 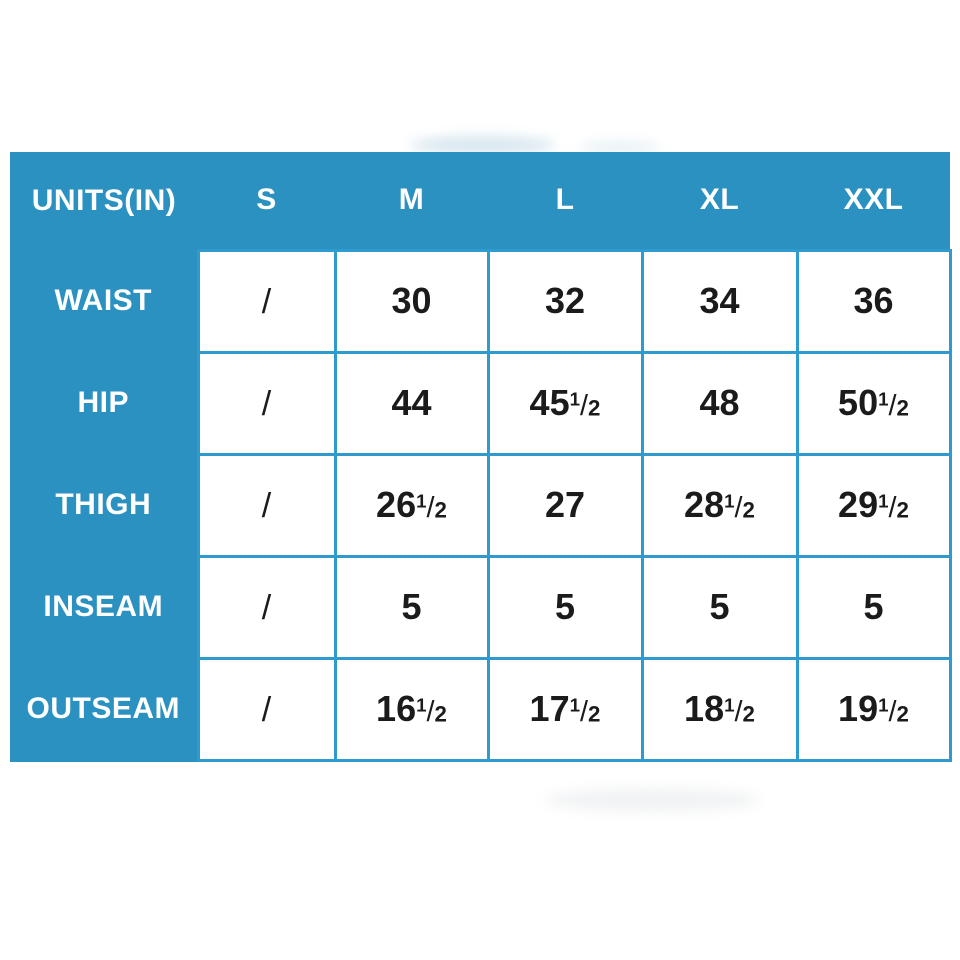 What do you see at coordinates (719, 301) in the screenshot?
I see `size-value-cell: 34` at bounding box center [719, 301].